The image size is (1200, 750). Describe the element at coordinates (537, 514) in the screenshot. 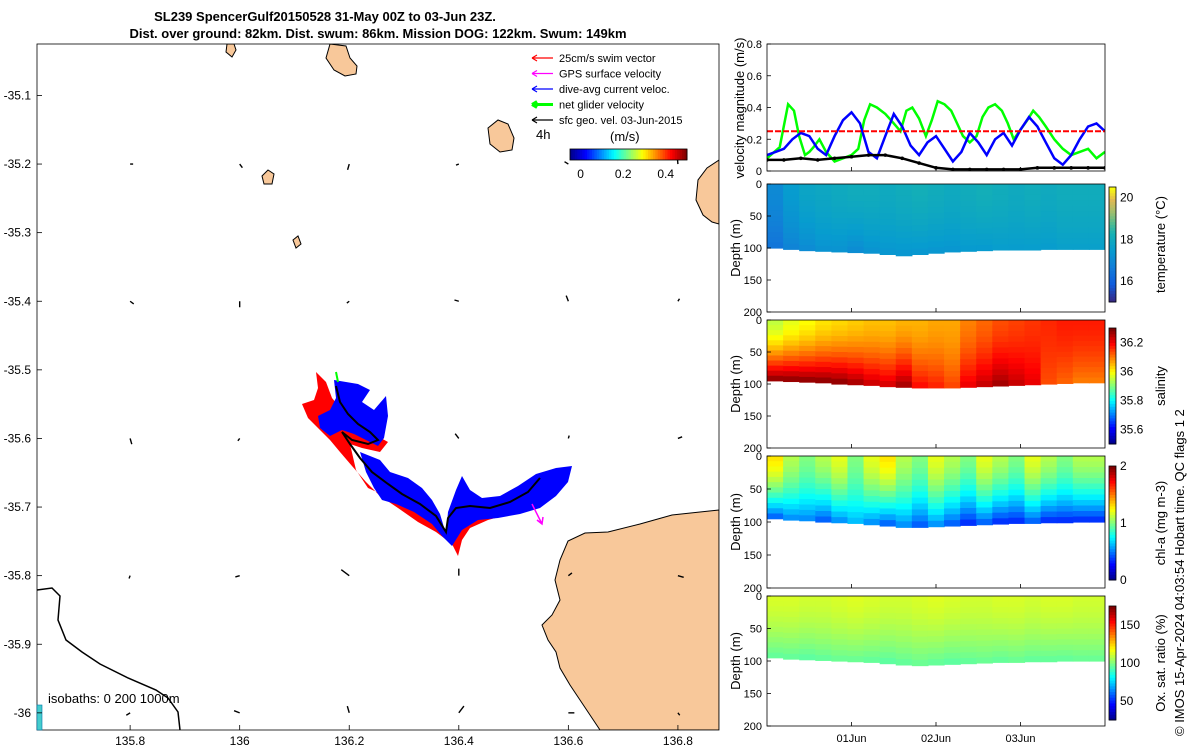

I see `gps-velocity-arrow` at that location.